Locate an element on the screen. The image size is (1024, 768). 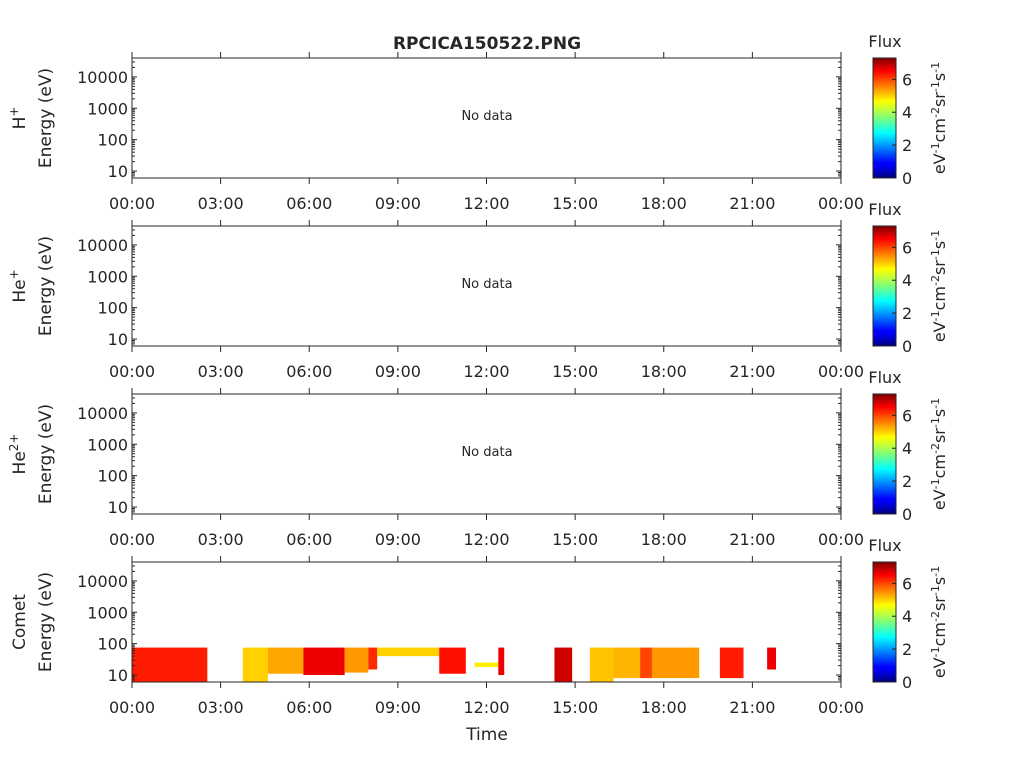
unit-exponent: -2 is located at coordinates (935, 280).